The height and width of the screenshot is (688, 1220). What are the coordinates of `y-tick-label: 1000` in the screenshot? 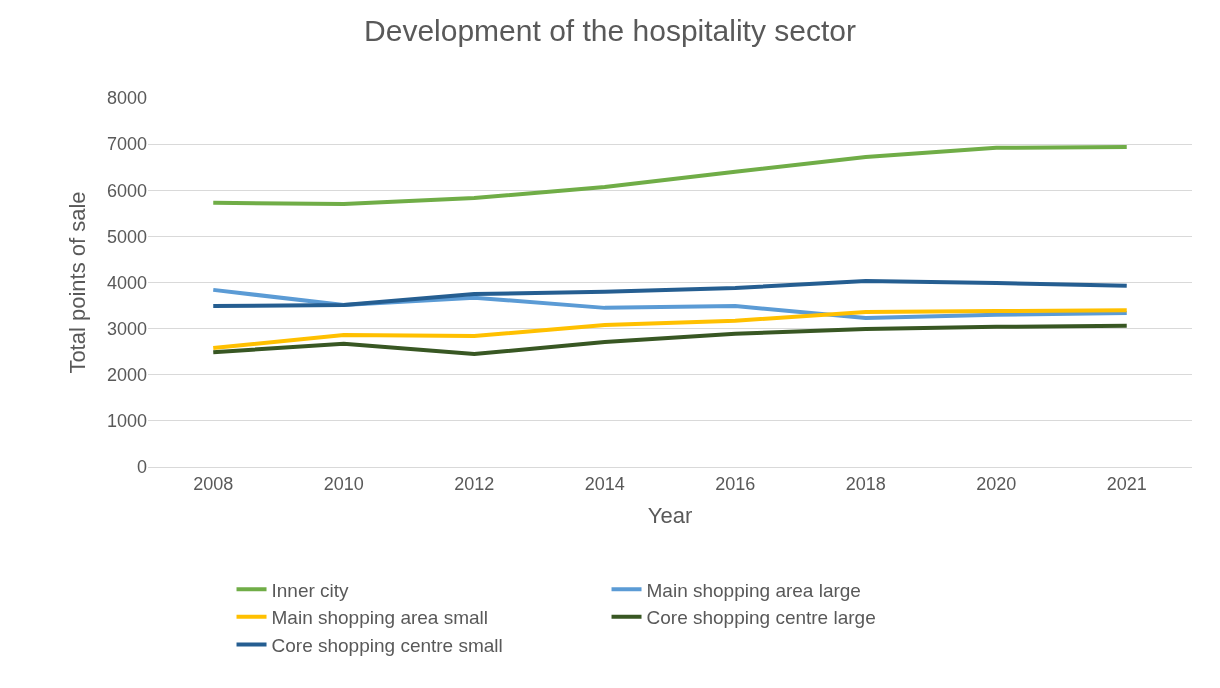 It's located at (126, 421).